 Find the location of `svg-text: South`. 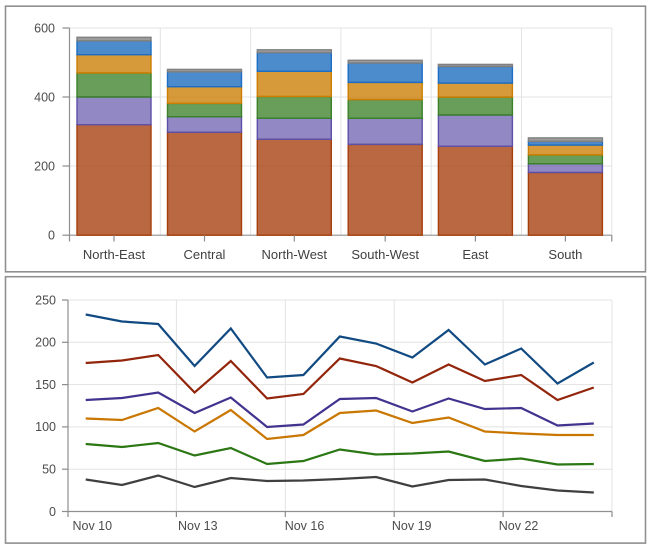

svg-text: South is located at coordinates (565, 254).